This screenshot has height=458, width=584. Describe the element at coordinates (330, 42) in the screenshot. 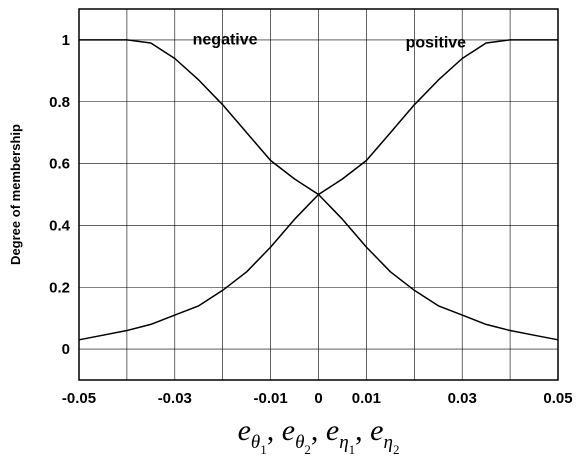

I see `annotations: negative positive` at that location.